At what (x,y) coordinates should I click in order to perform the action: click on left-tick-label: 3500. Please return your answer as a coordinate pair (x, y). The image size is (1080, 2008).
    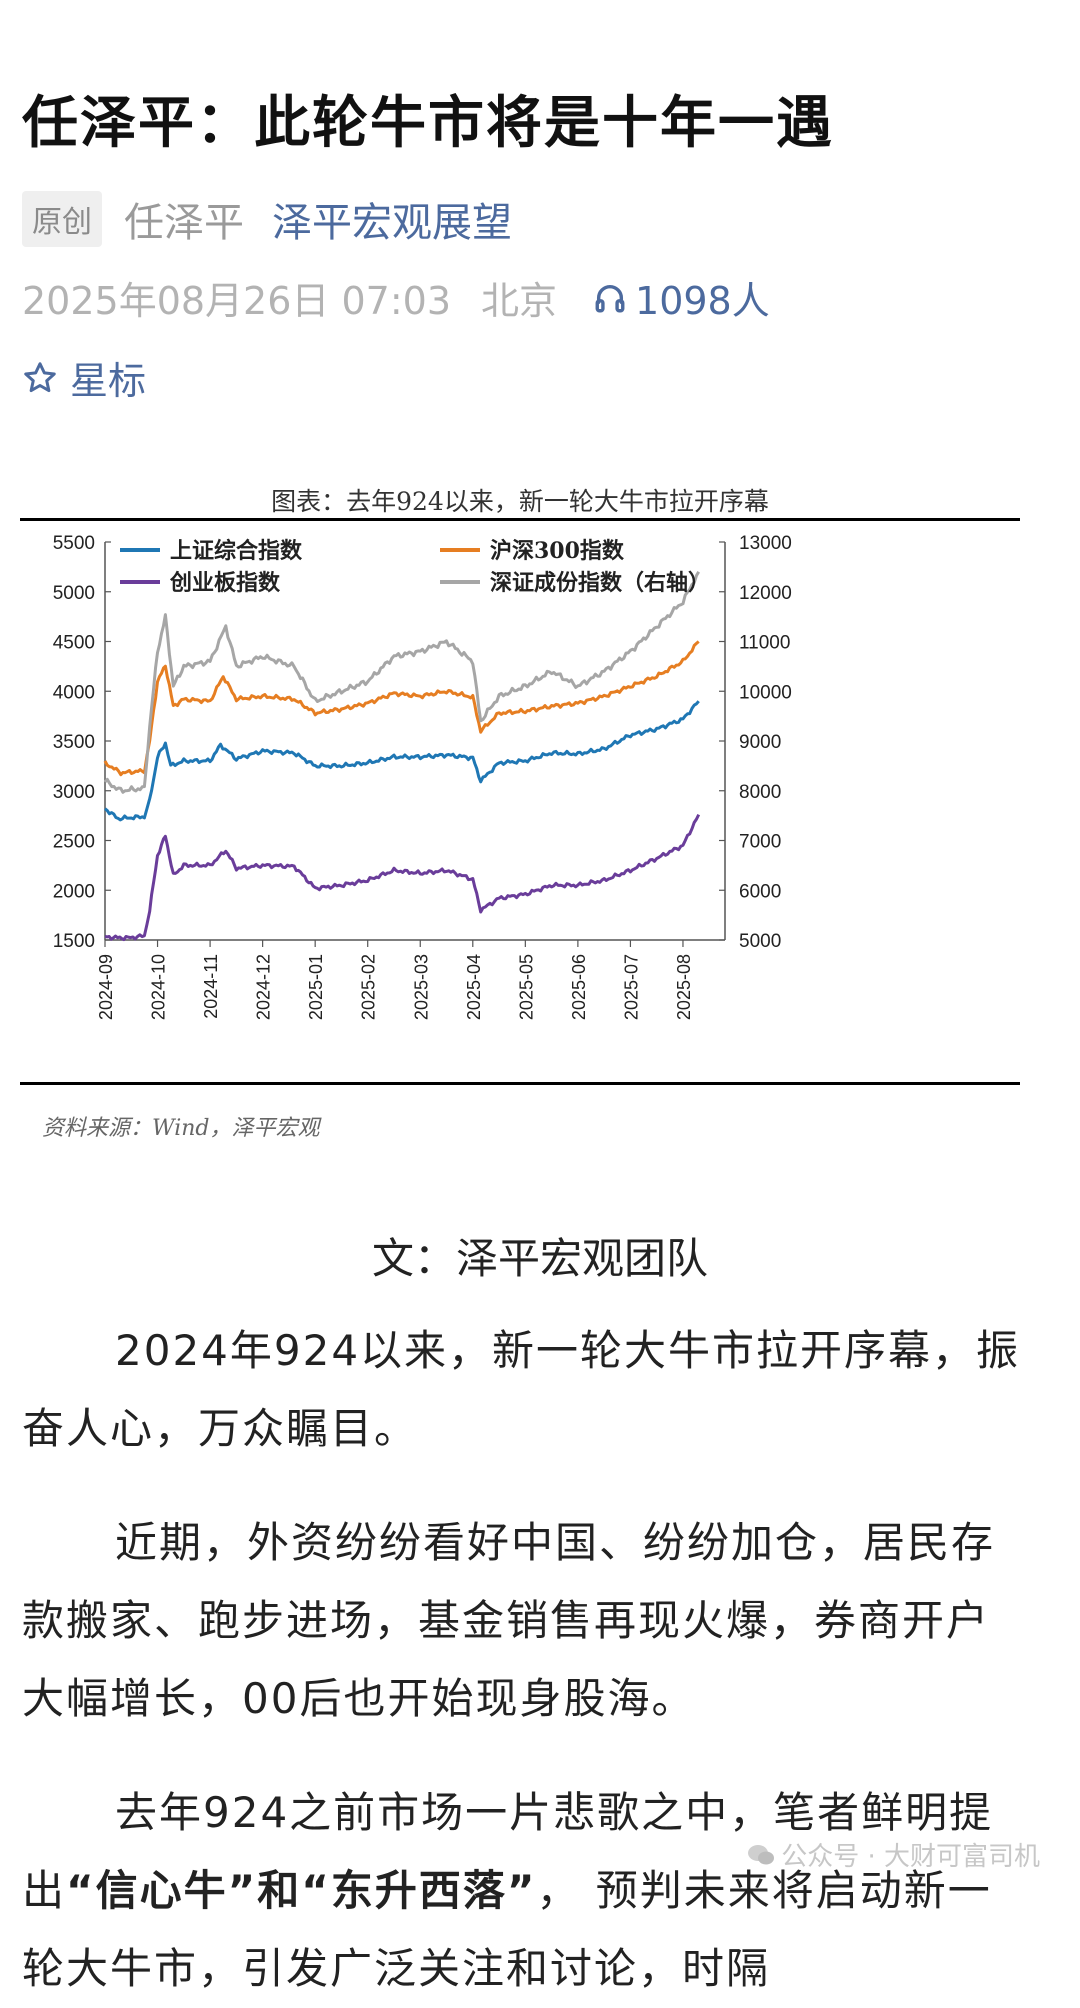
    Looking at the image, I should click on (74, 742).